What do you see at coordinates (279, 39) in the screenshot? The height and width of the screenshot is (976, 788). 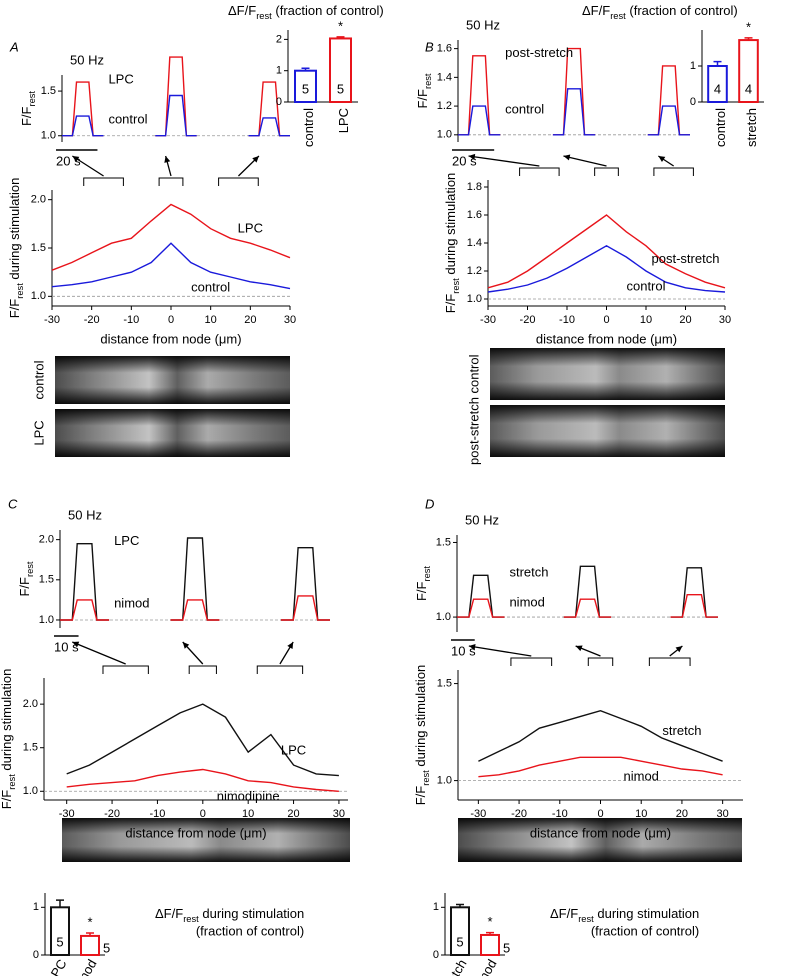 I see `y-tick-label: 2` at bounding box center [279, 39].